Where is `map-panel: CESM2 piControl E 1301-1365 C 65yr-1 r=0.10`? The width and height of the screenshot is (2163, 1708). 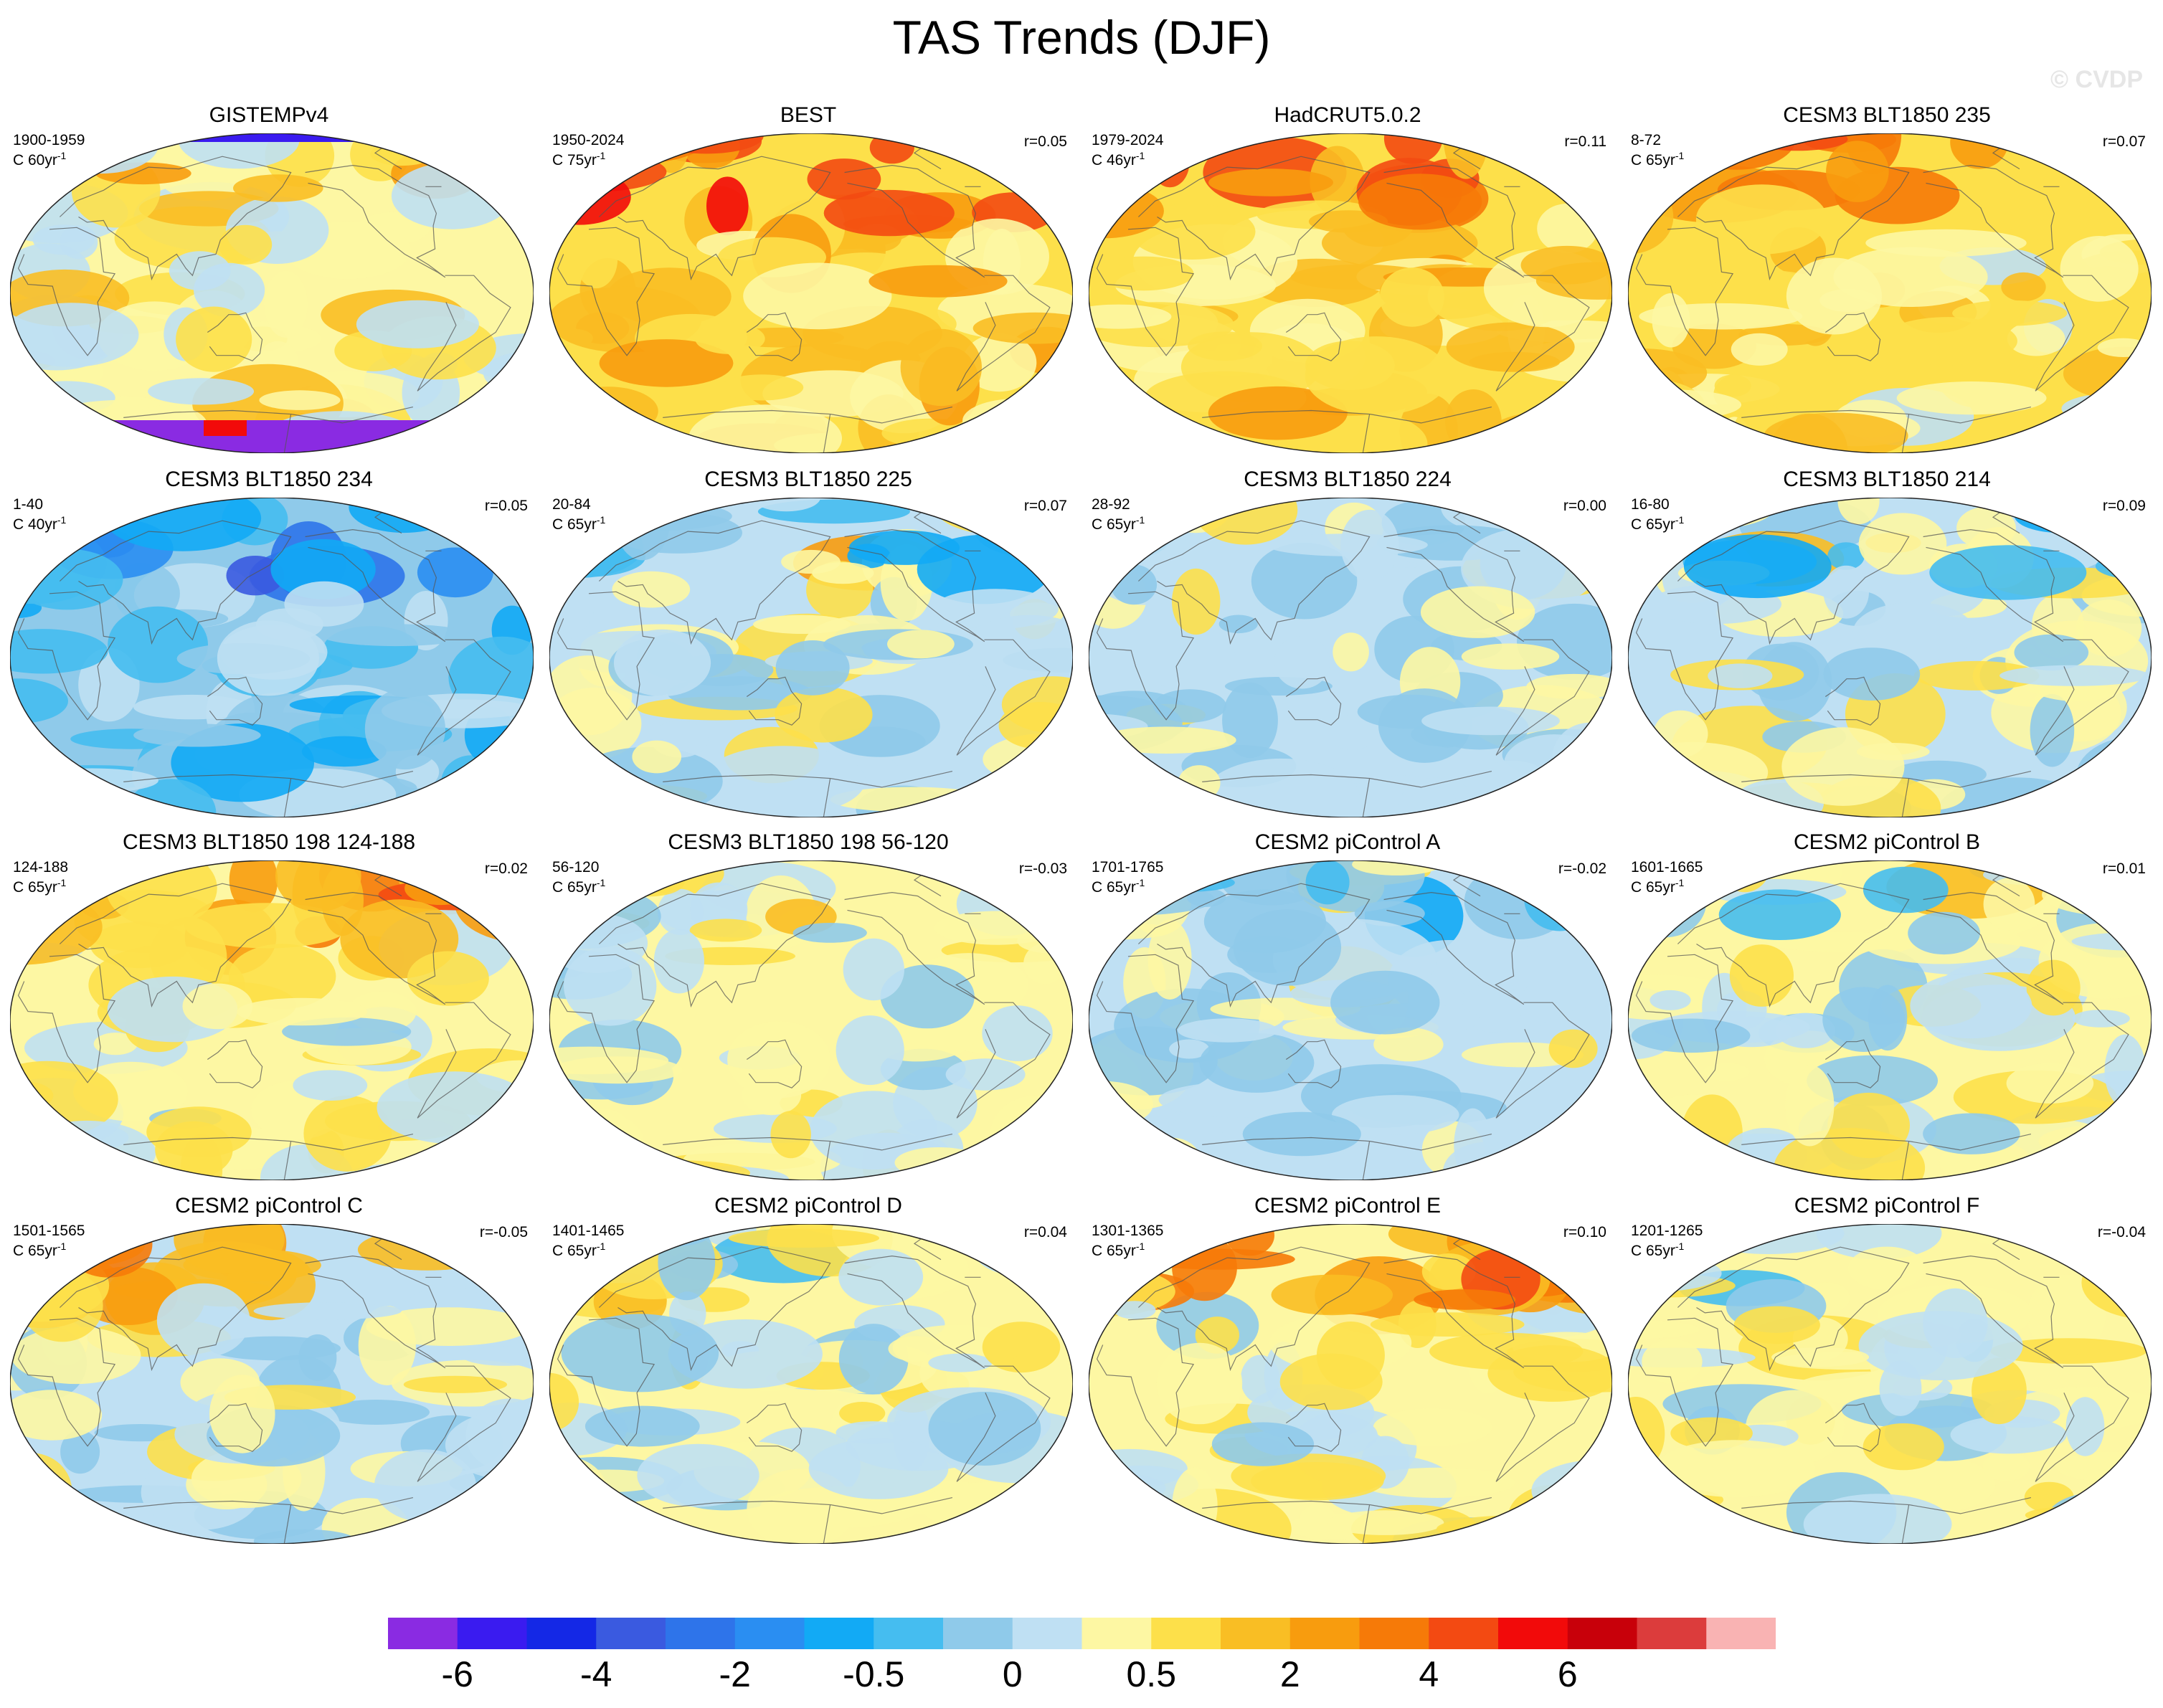
map-panel: CESM2 piControl E 1301-1365 C 65yr-1 r=0.10 is located at coordinates (1348, 1373).